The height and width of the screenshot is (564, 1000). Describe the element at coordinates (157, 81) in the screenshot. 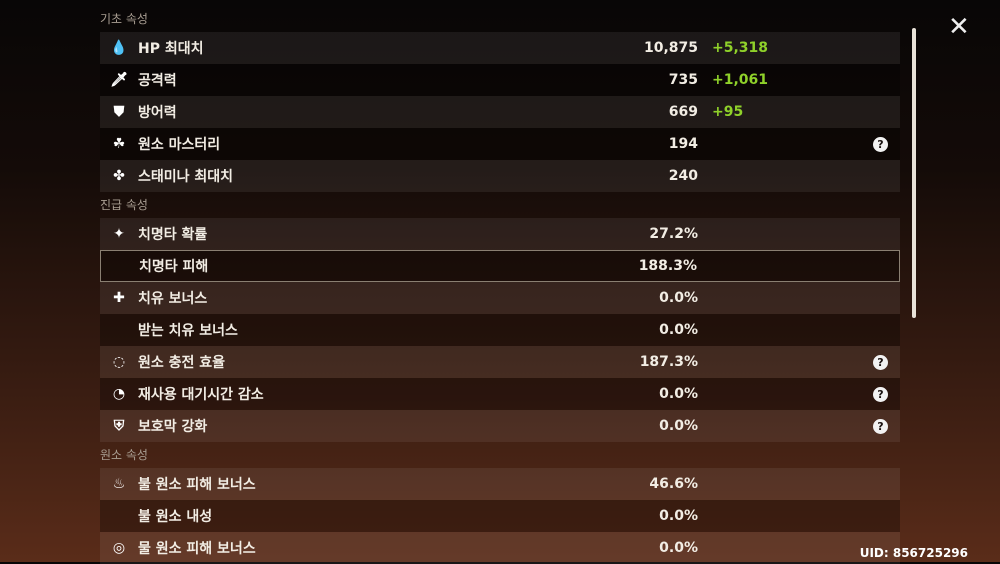

I see `stat-label: 공격력` at that location.